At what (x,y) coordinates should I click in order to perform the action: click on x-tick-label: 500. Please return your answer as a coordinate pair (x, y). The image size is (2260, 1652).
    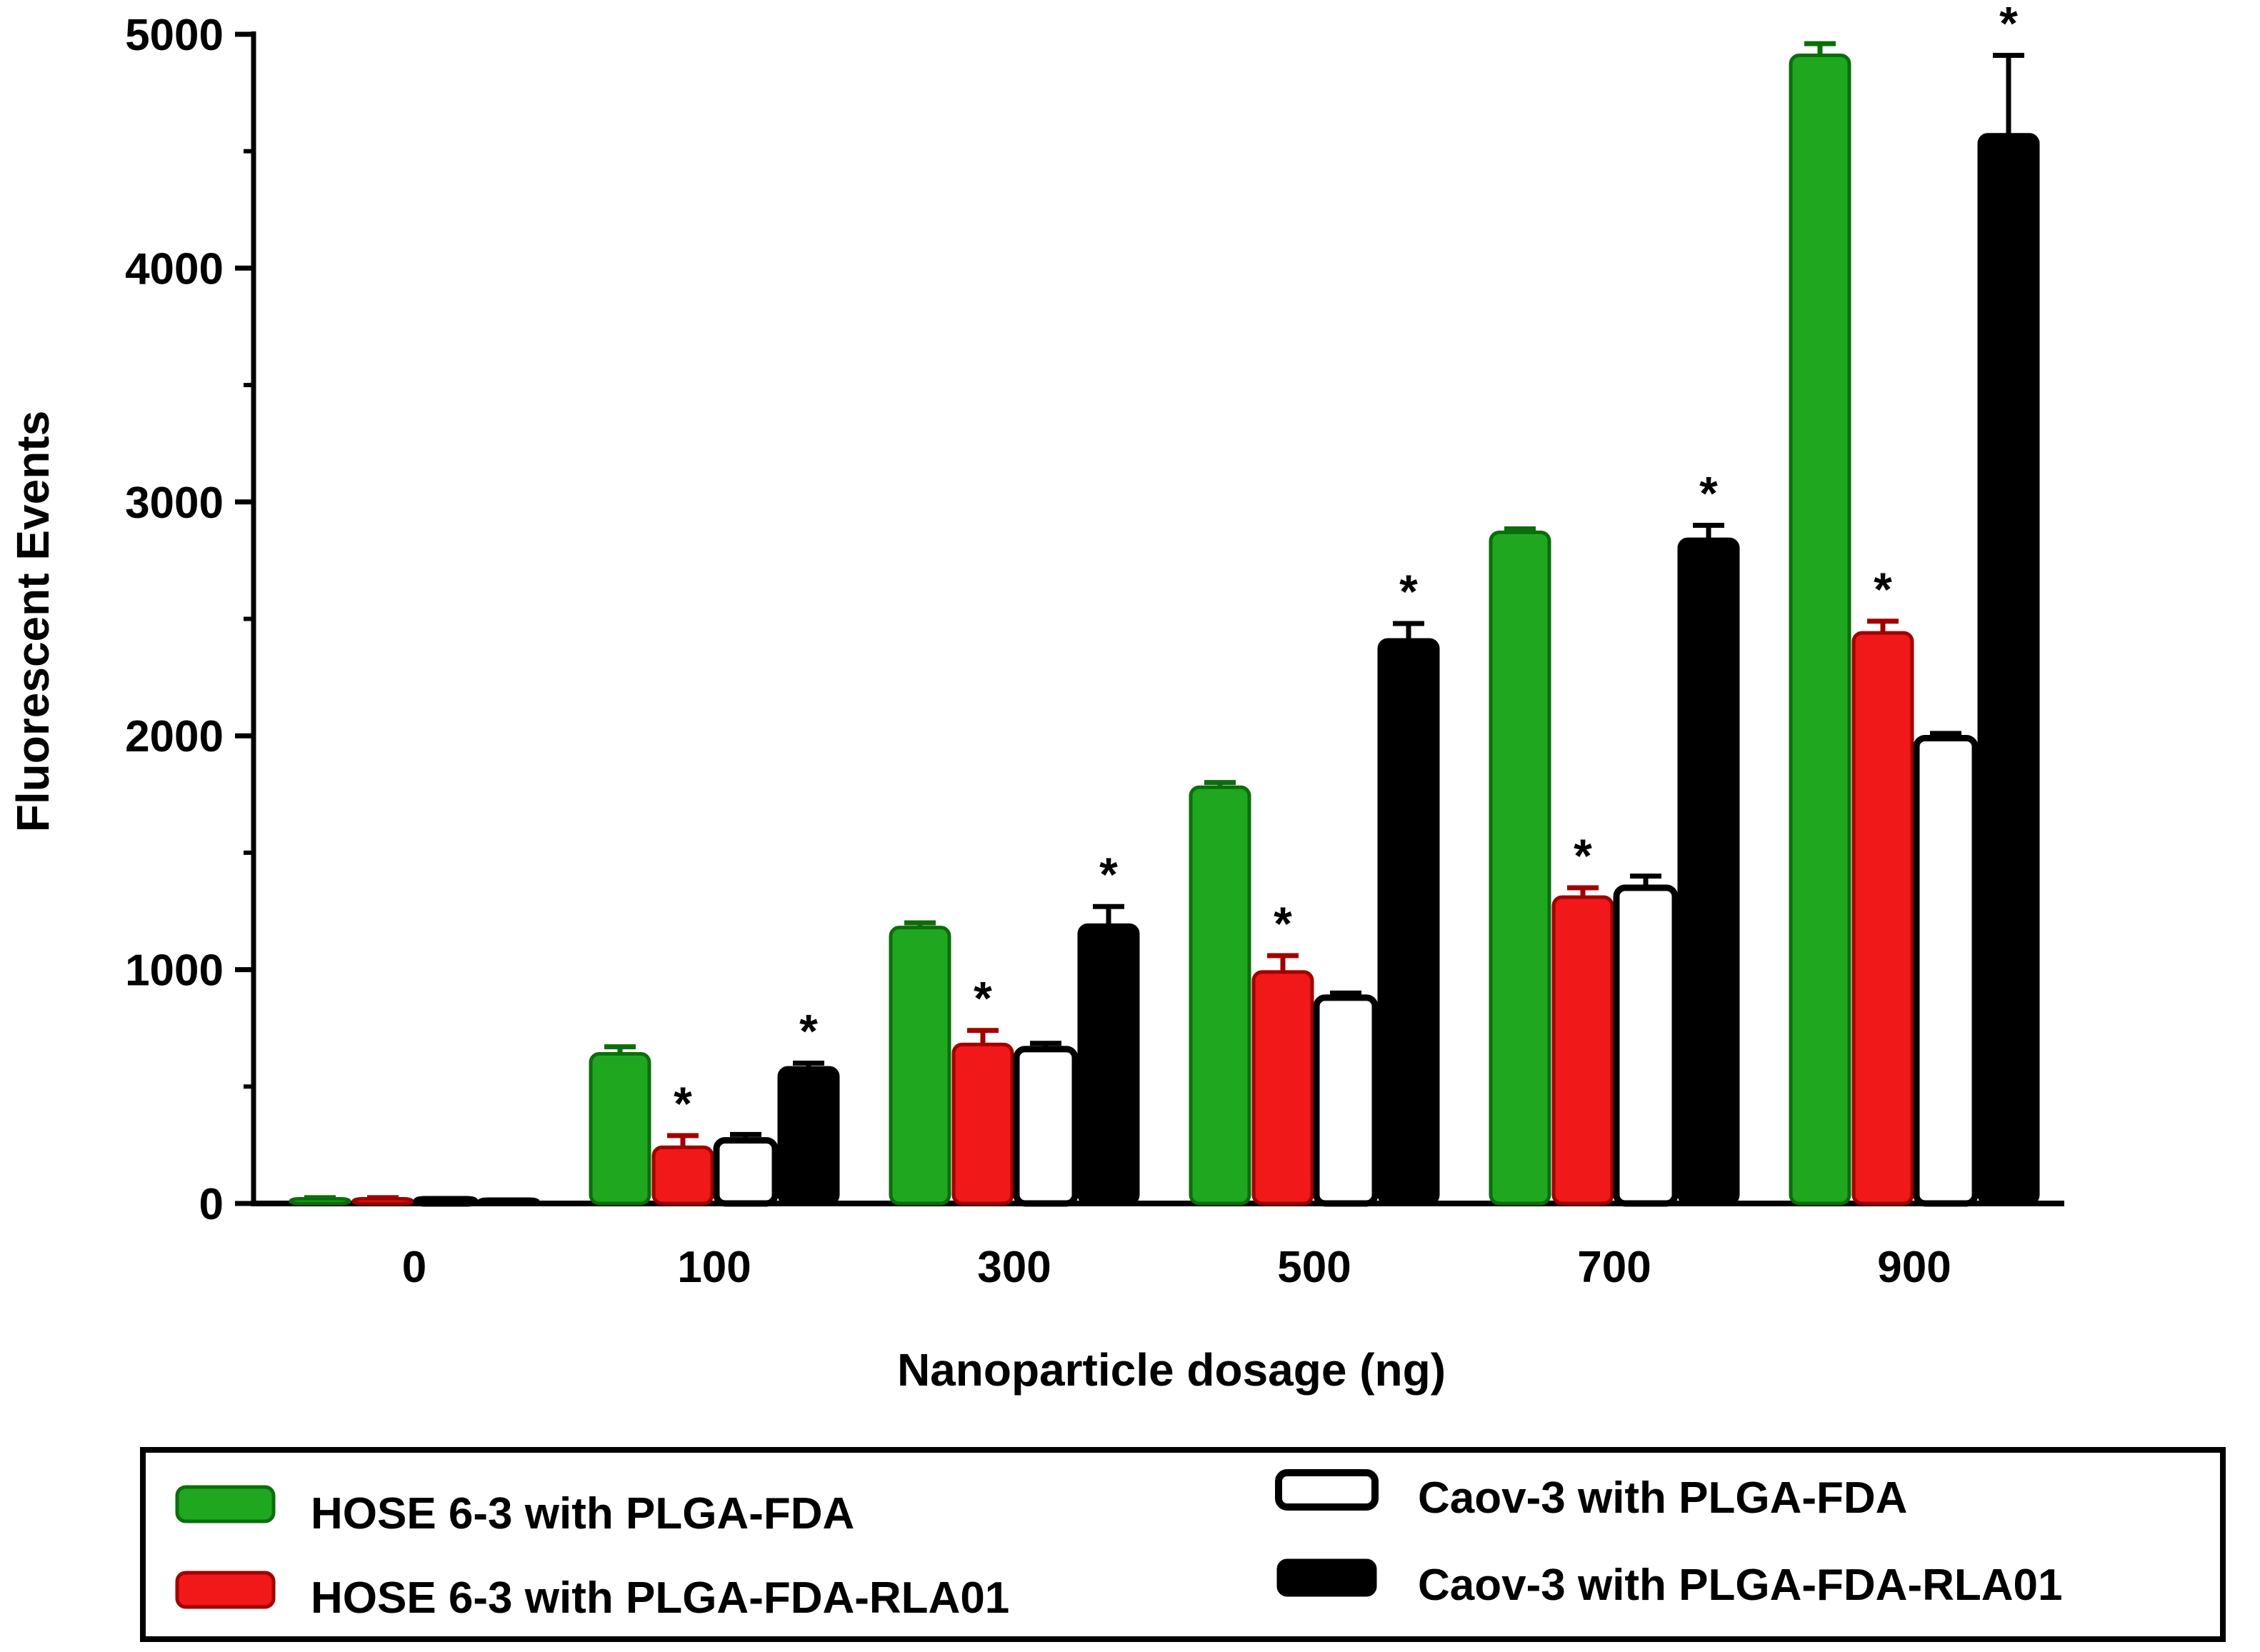
    Looking at the image, I should click on (1314, 1267).